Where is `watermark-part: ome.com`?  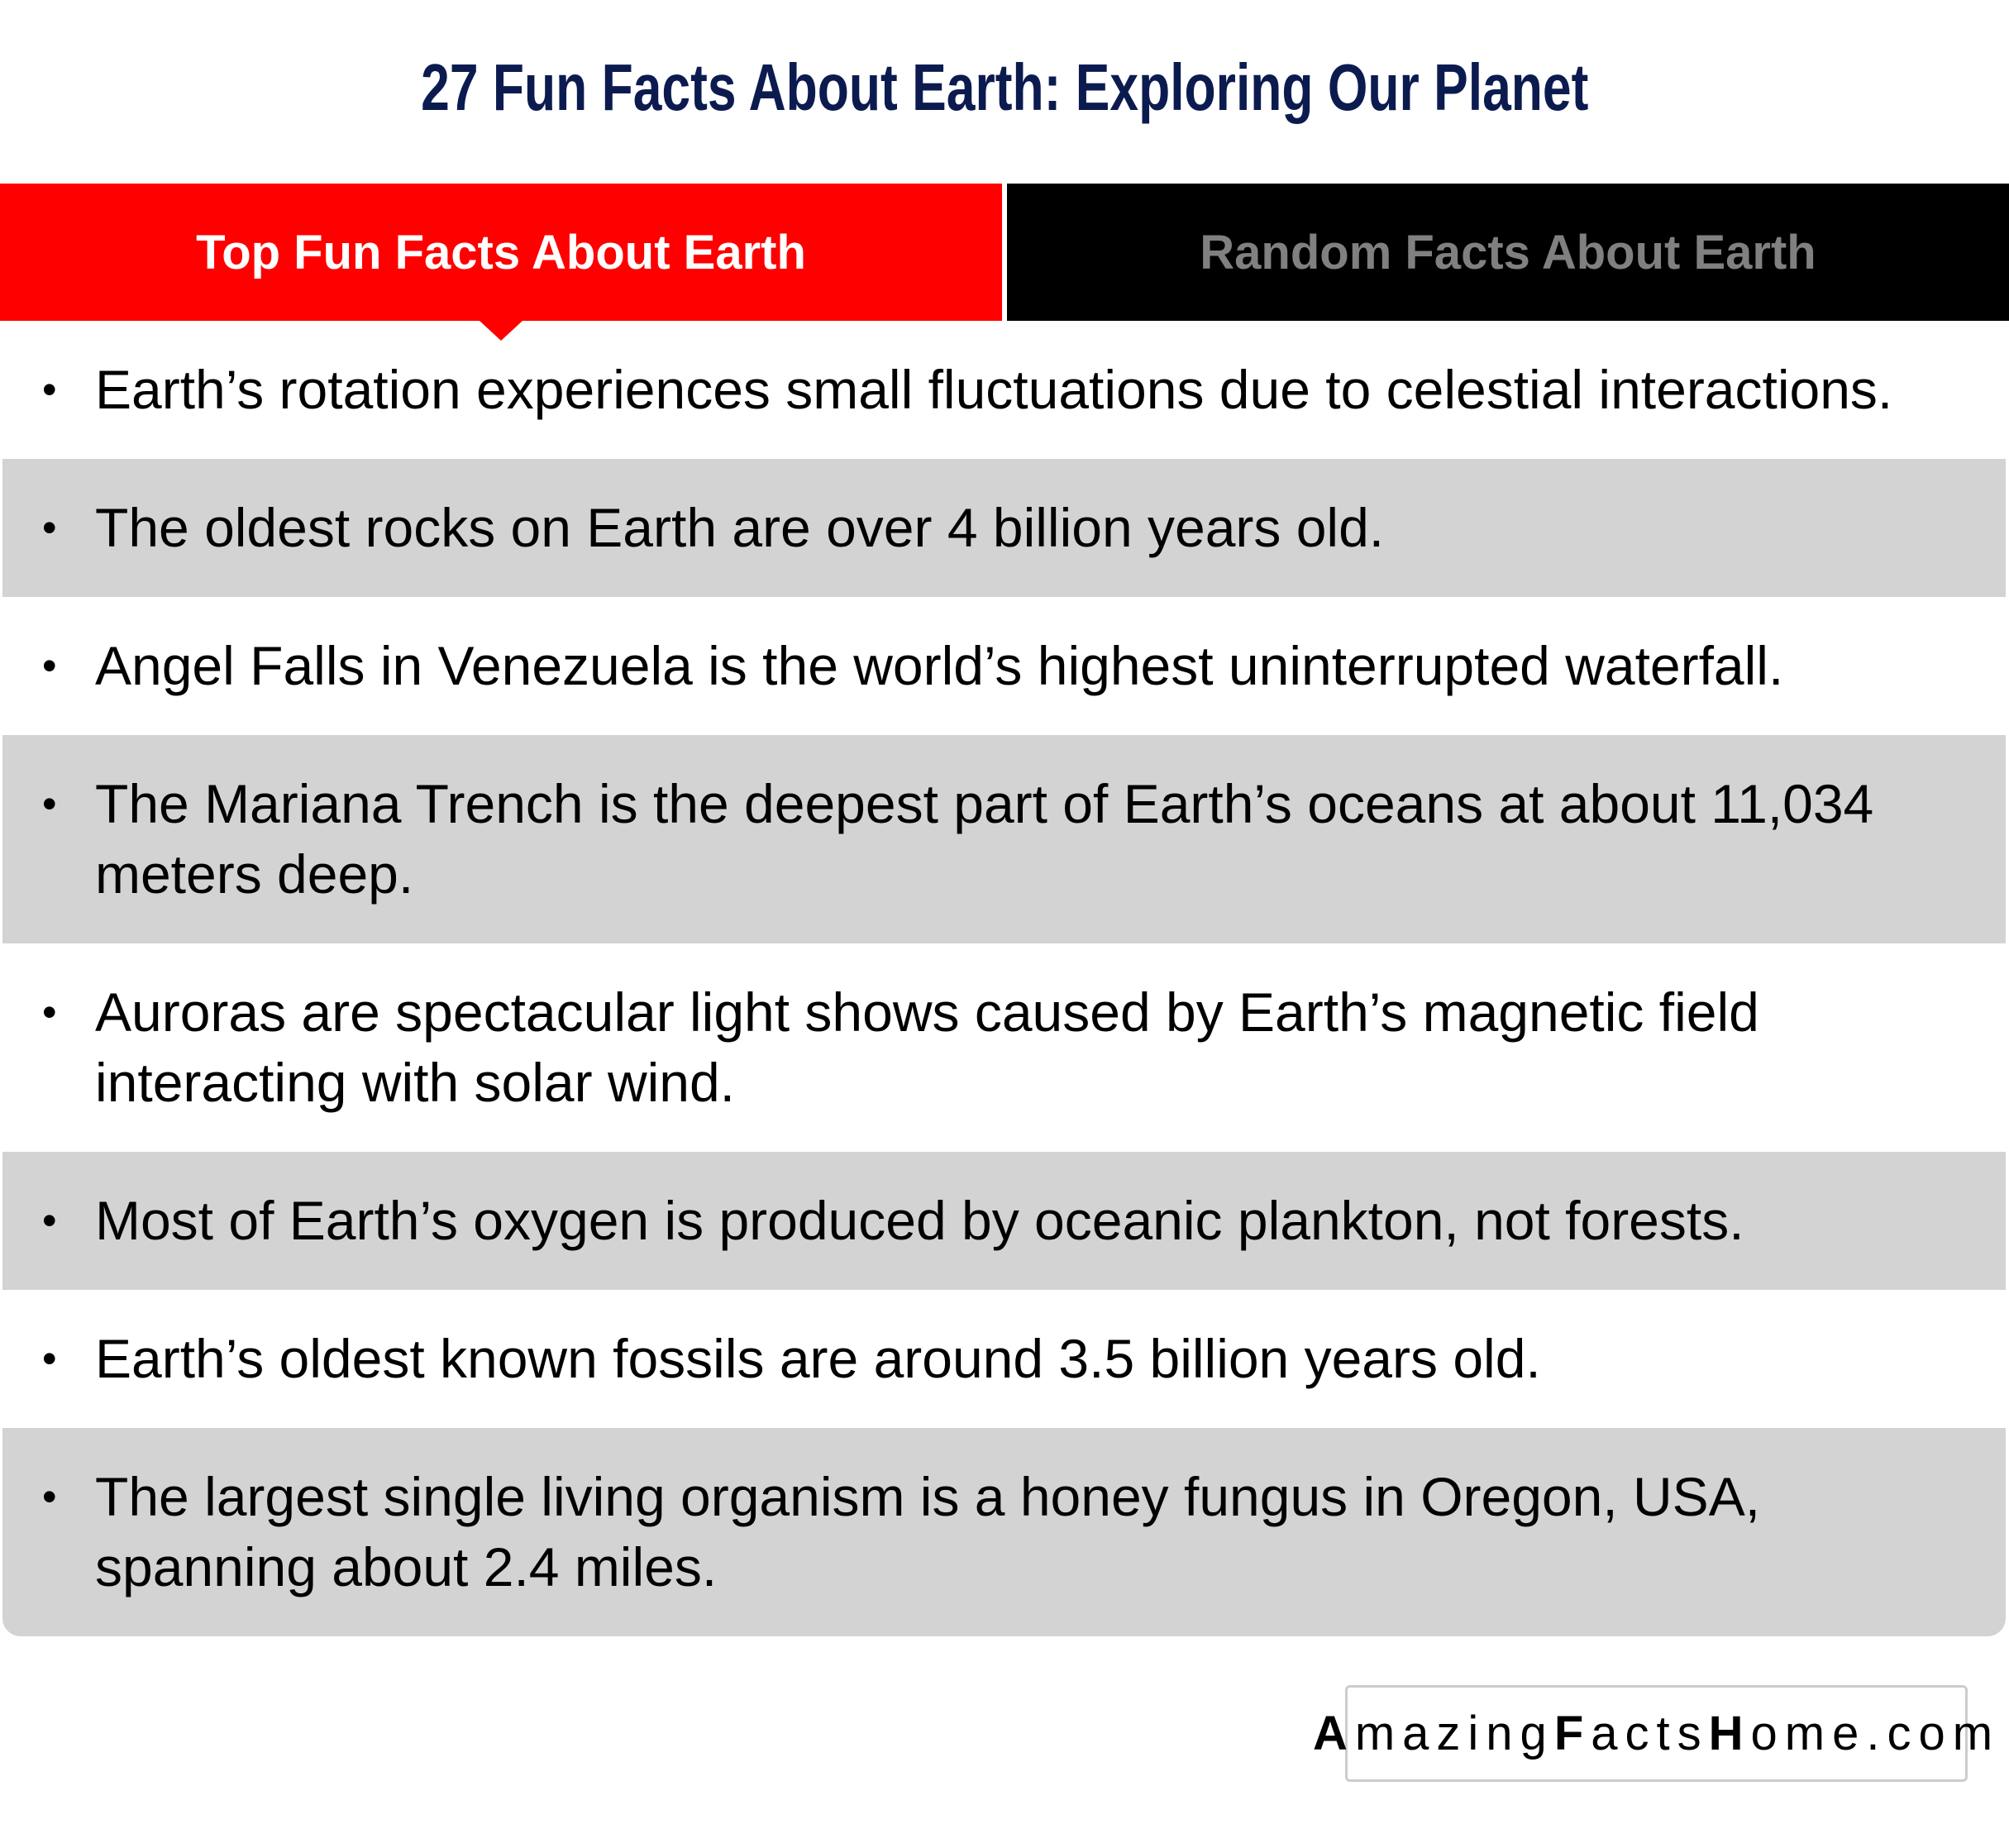 watermark-part: ome.com is located at coordinates (1875, 1733).